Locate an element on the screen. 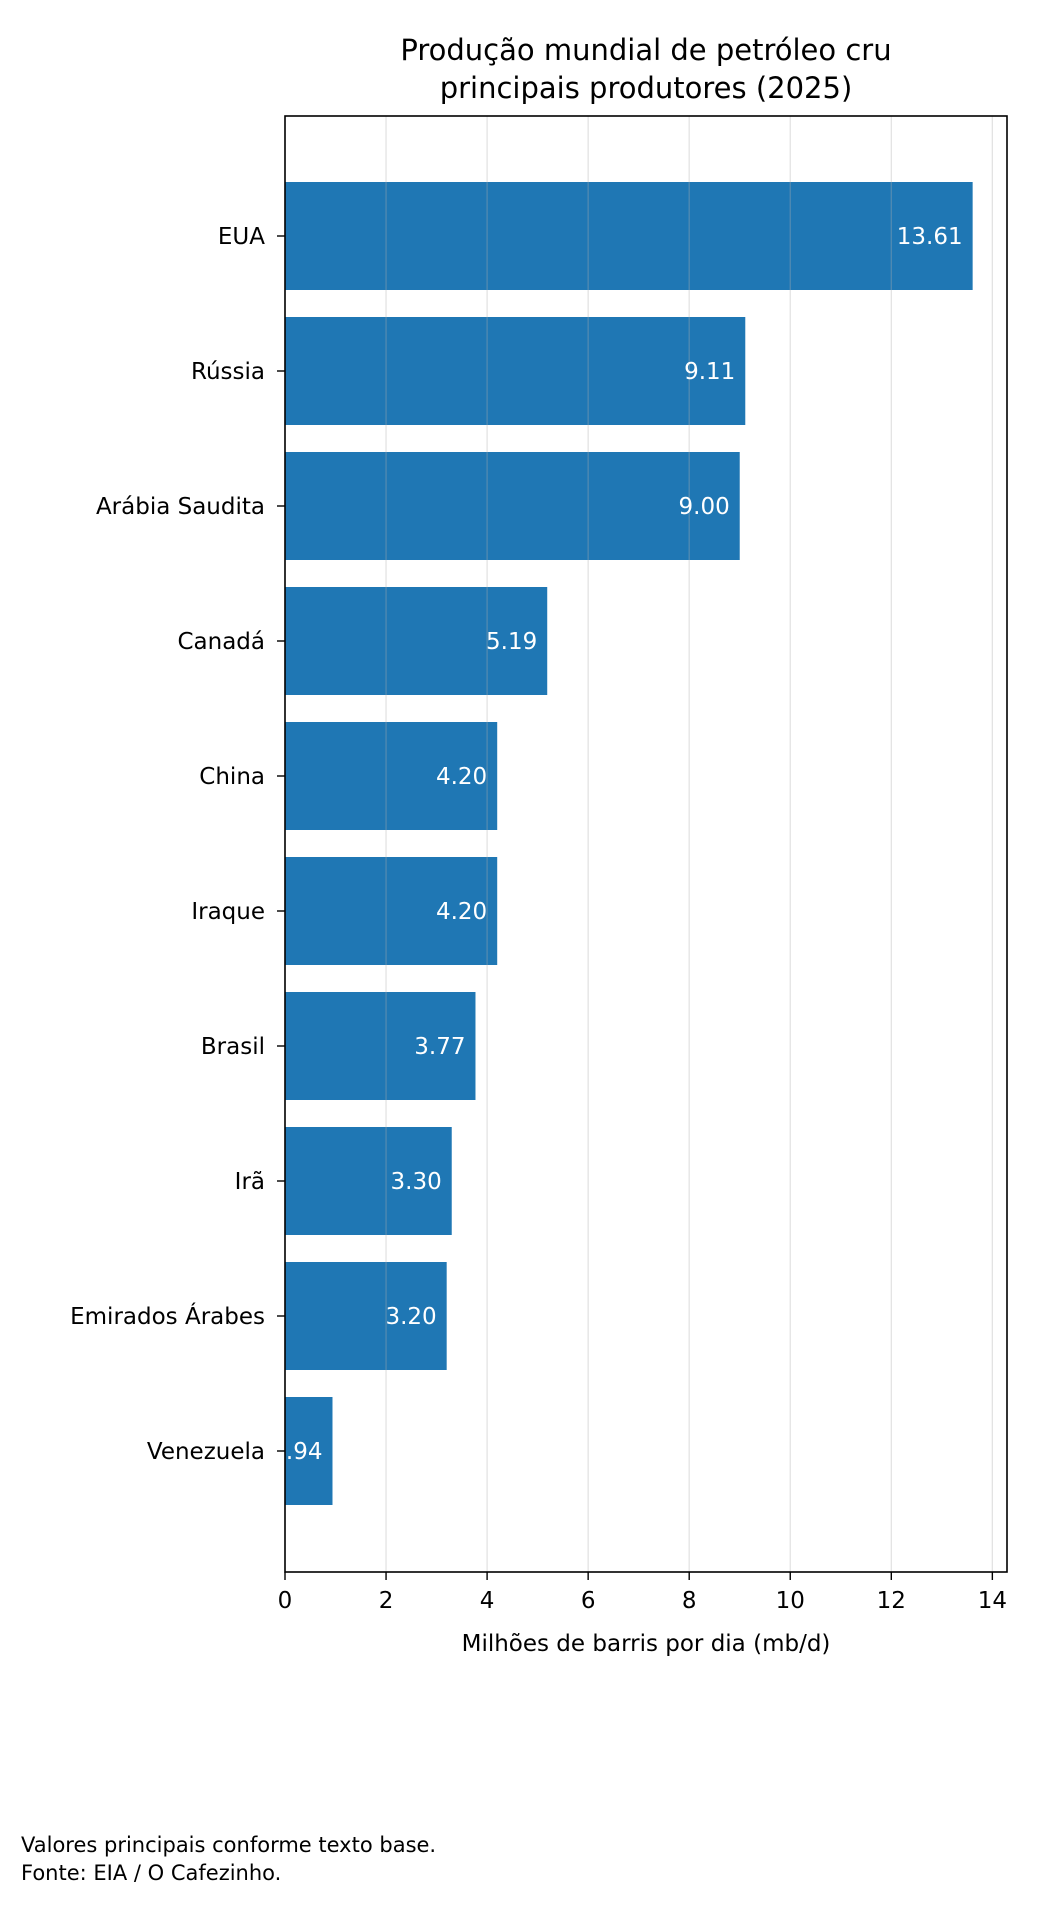 The image size is (1040, 1920). x-tick-label: 14 is located at coordinates (992, 1601).